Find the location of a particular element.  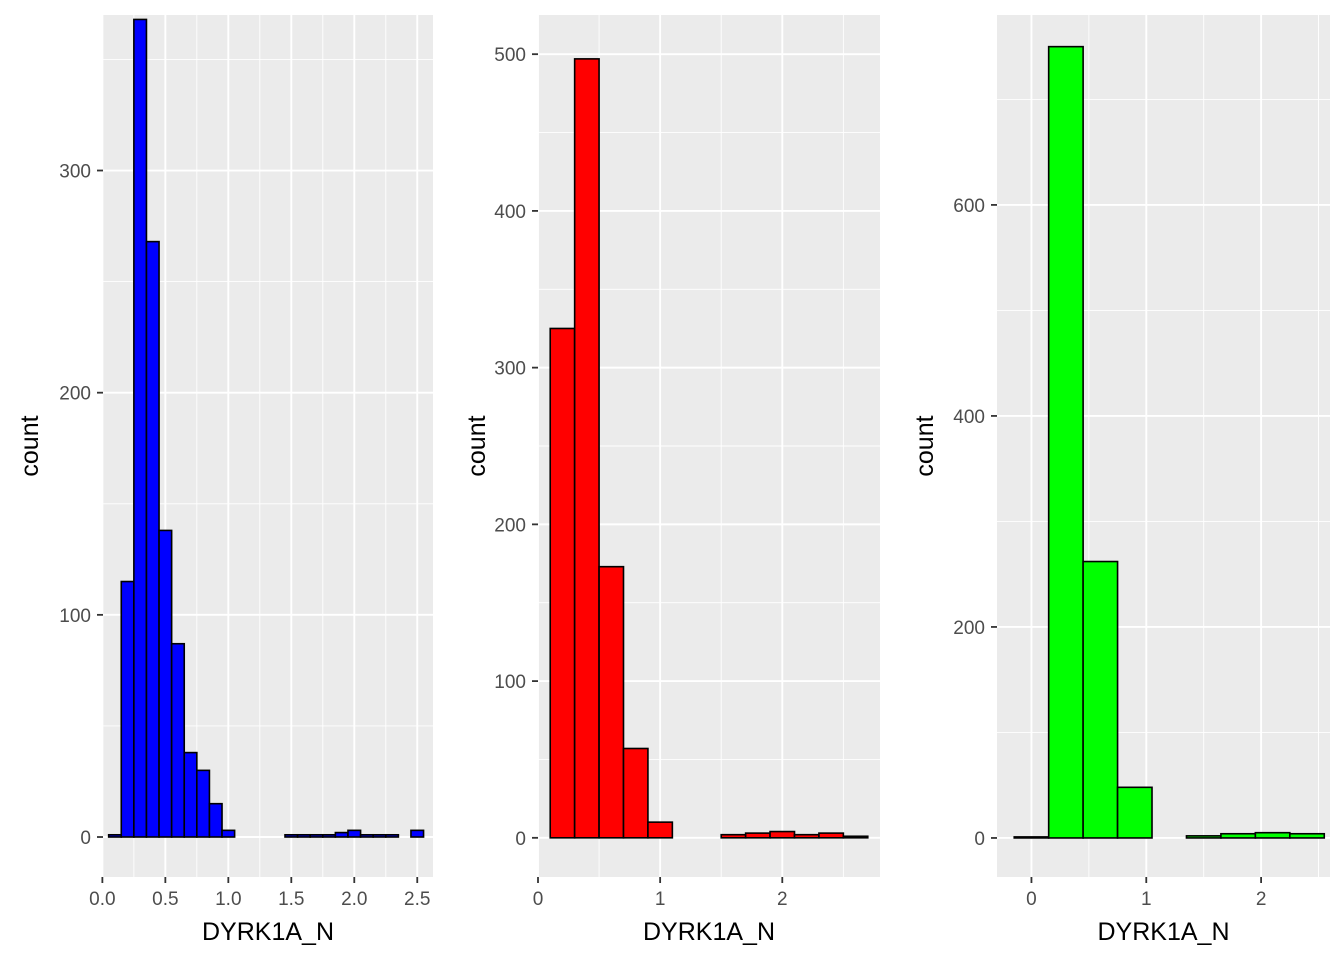

y-tick-label: 600 is located at coordinates (969, 206).